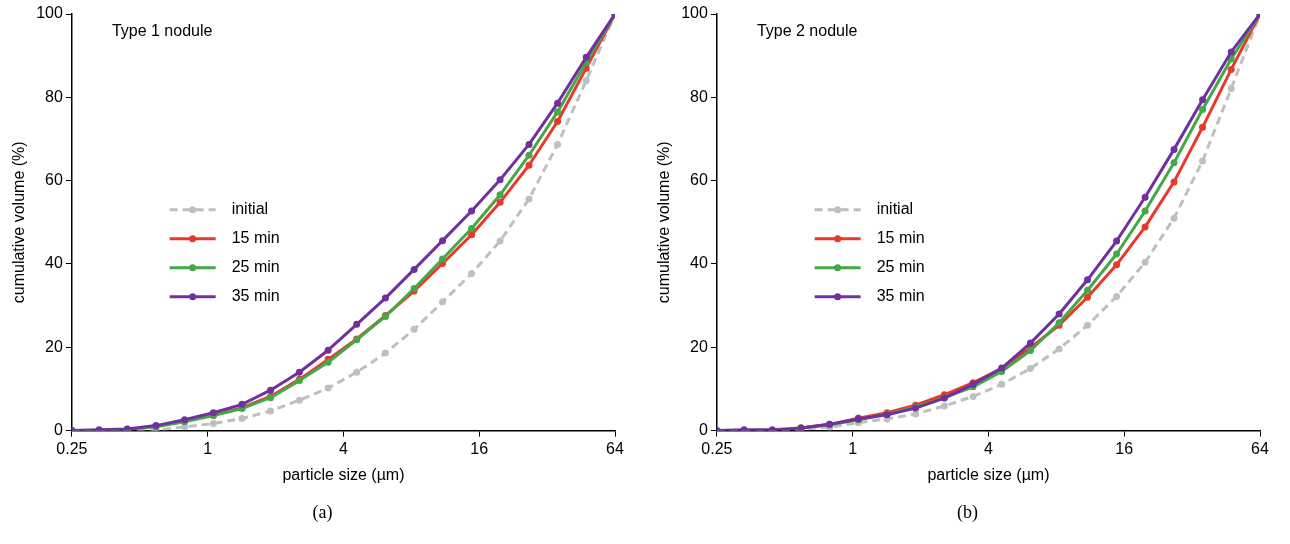 The width and height of the screenshot is (1290, 544). What do you see at coordinates (807, 31) in the screenshot?
I see `text: Type 2 nodule` at bounding box center [807, 31].